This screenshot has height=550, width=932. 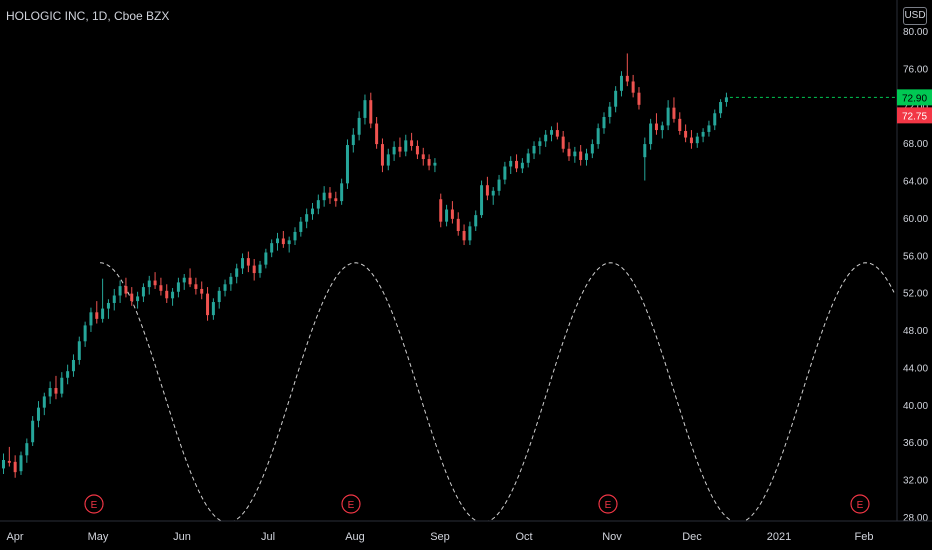 What do you see at coordinates (915, 294) in the screenshot?
I see `price-tick-label: 52.00` at bounding box center [915, 294].